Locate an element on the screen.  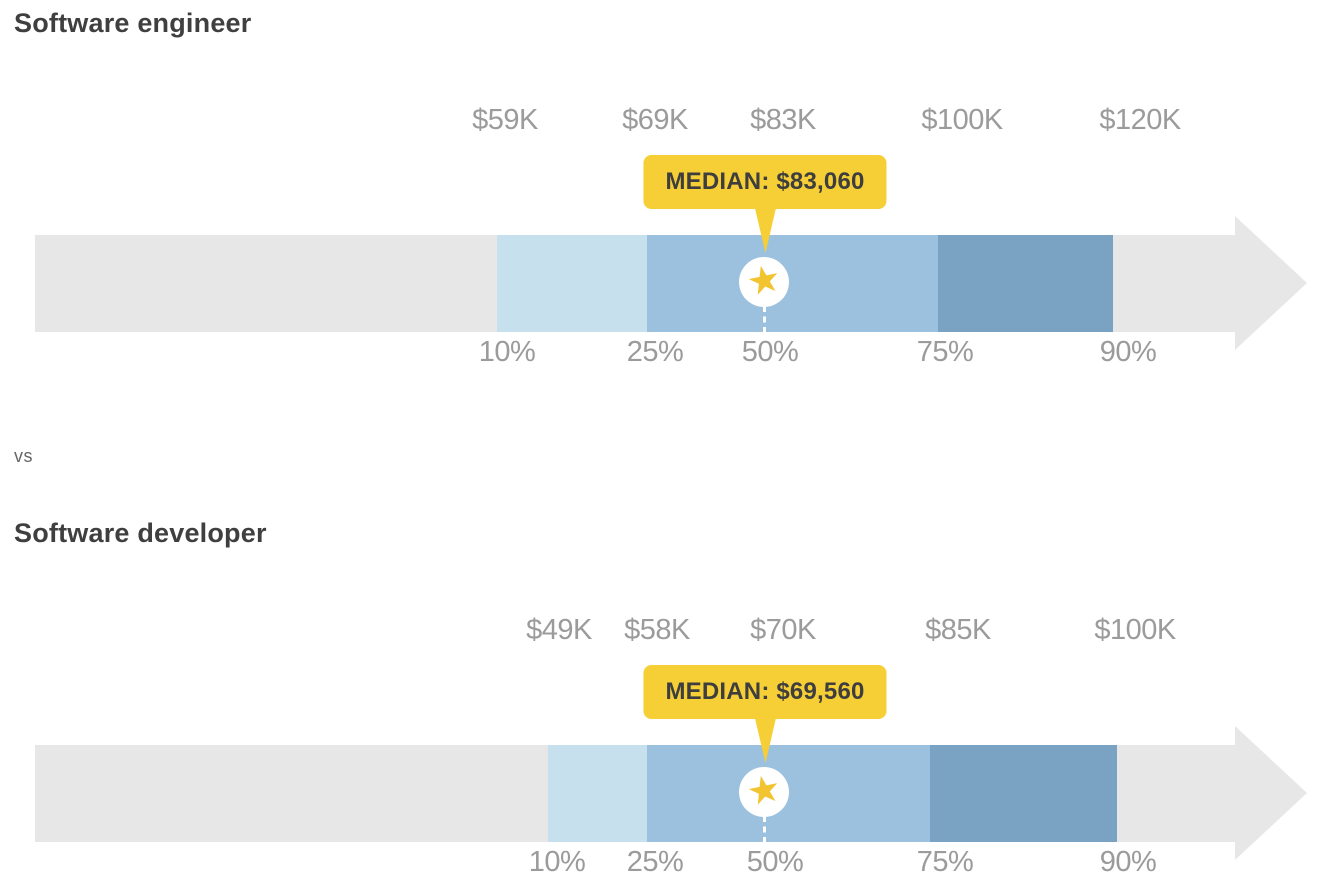
salary-label-p25: $58K is located at coordinates (657, 630).